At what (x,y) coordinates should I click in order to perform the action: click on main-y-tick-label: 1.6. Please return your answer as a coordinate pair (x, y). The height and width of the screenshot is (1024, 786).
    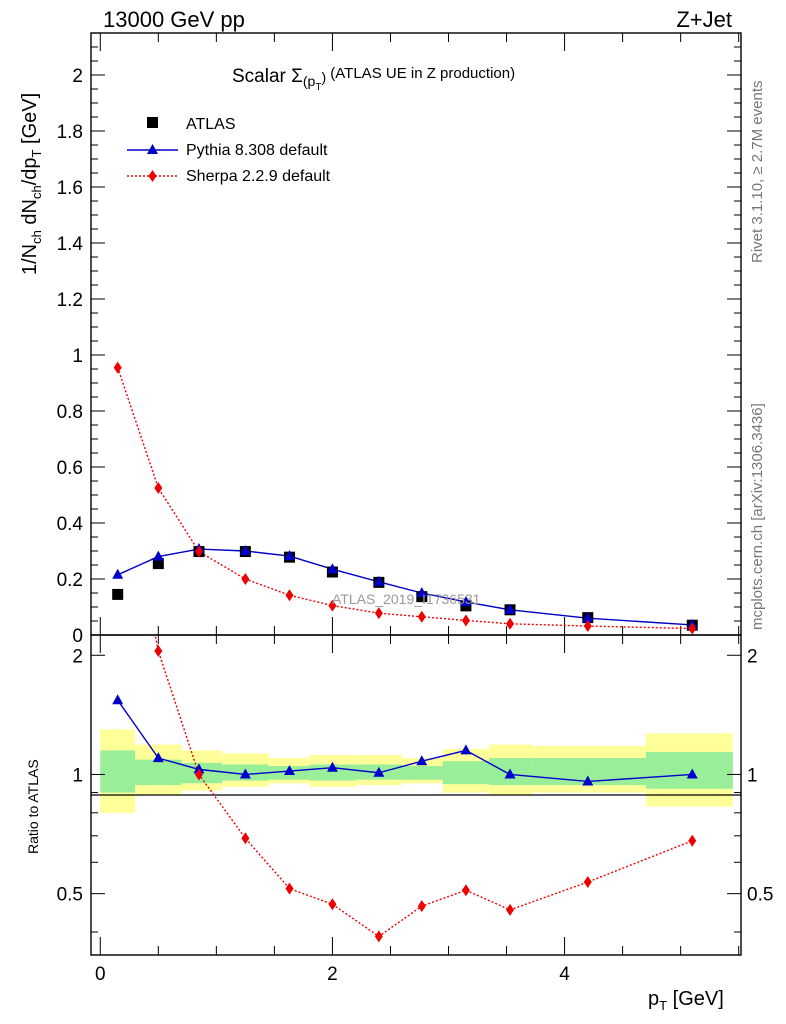
    Looking at the image, I should click on (70, 188).